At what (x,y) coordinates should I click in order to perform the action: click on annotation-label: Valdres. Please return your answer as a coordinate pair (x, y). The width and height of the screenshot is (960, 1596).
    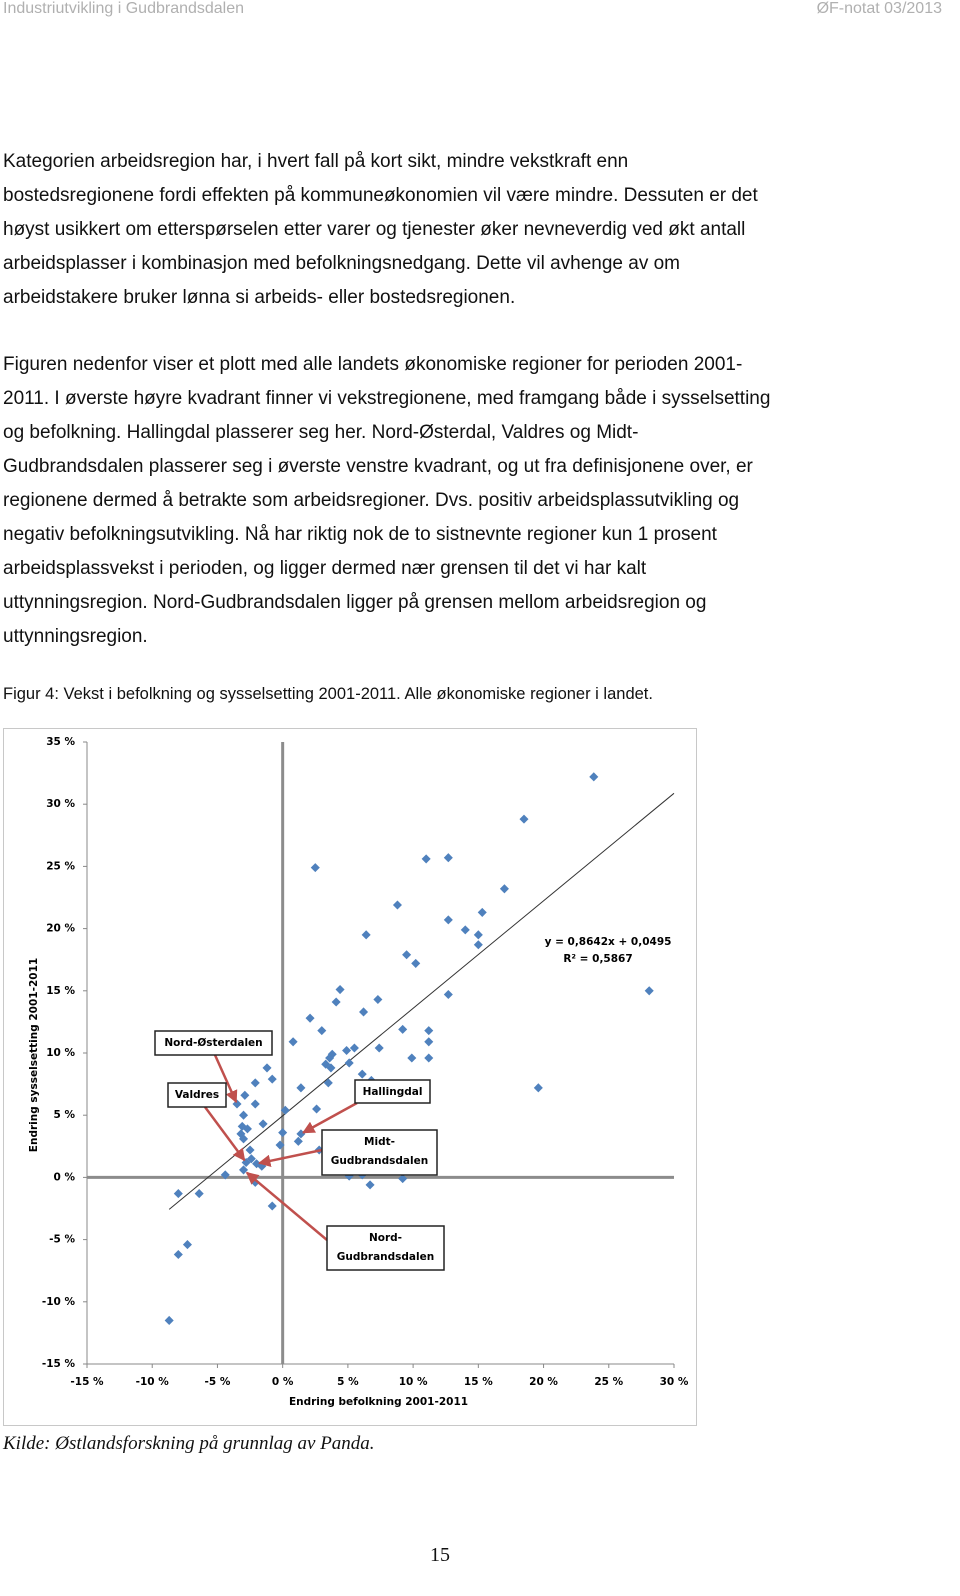
    Looking at the image, I should click on (197, 1095).